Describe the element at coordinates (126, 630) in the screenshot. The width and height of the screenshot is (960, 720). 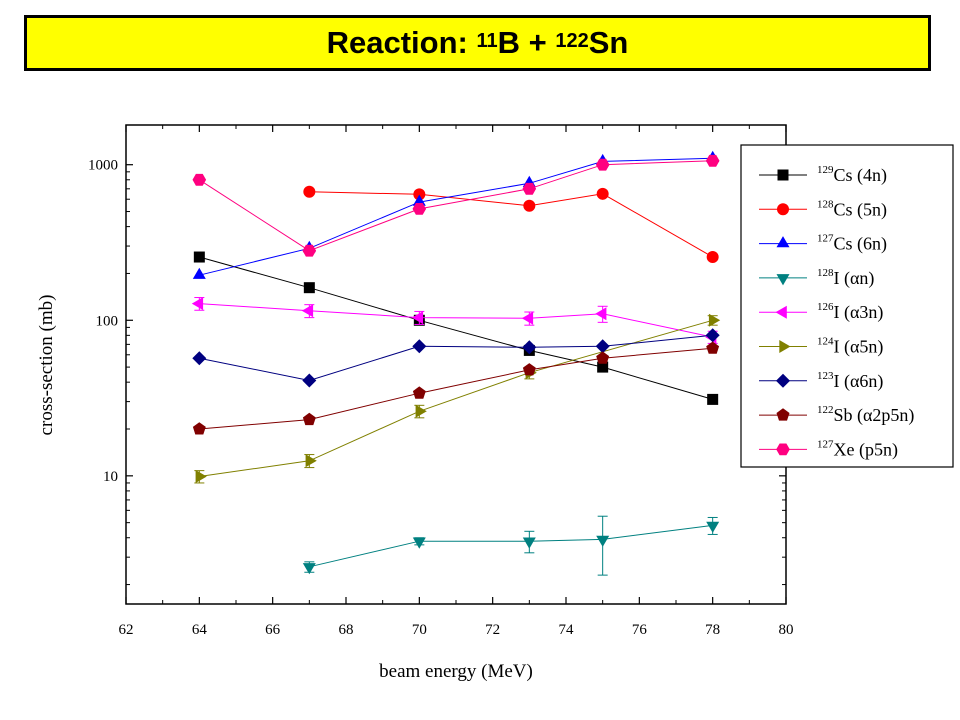
I see `x-tick-label: 62` at that location.